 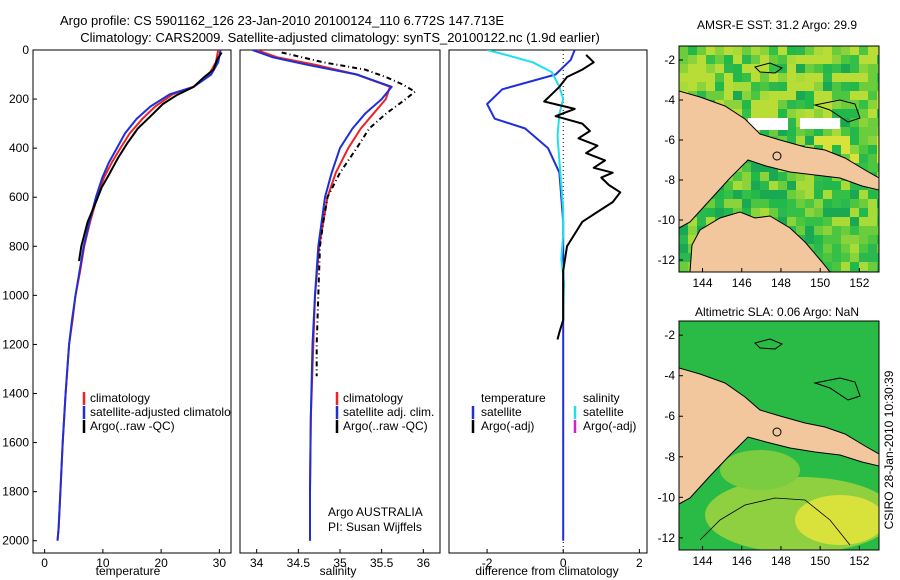 What do you see at coordinates (820, 123) in the screenshot?
I see `sst-missing-data` at bounding box center [820, 123].